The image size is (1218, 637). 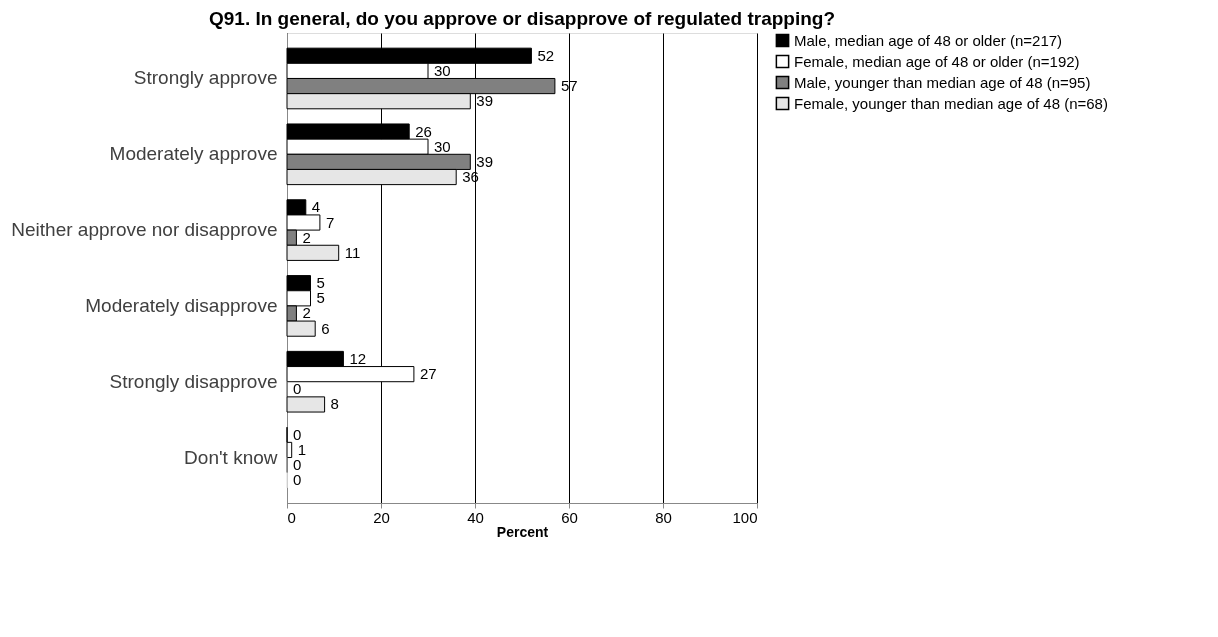 What do you see at coordinates (745, 517) in the screenshot?
I see `x-tick-label: 100` at bounding box center [745, 517].